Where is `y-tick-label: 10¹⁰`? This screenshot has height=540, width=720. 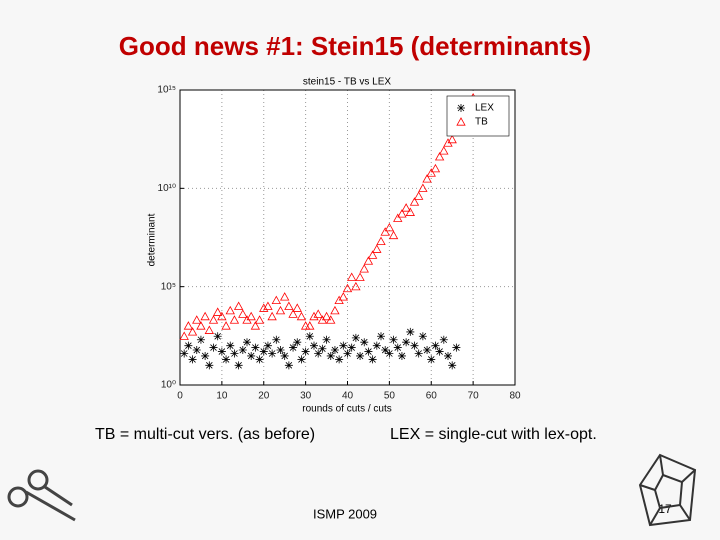
y-tick-label: 10¹⁰ is located at coordinates (167, 188).